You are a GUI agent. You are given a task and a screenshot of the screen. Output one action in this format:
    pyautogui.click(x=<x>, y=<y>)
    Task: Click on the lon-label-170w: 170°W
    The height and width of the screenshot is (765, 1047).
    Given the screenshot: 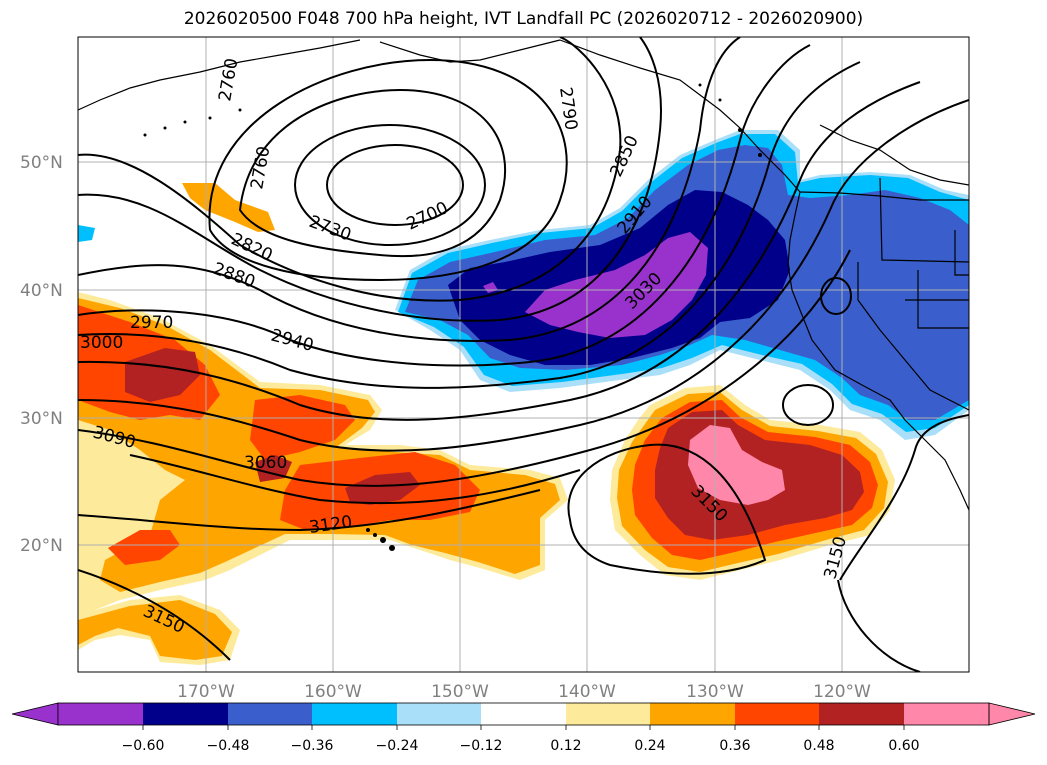 What is the action you would take?
    pyautogui.click(x=206, y=692)
    